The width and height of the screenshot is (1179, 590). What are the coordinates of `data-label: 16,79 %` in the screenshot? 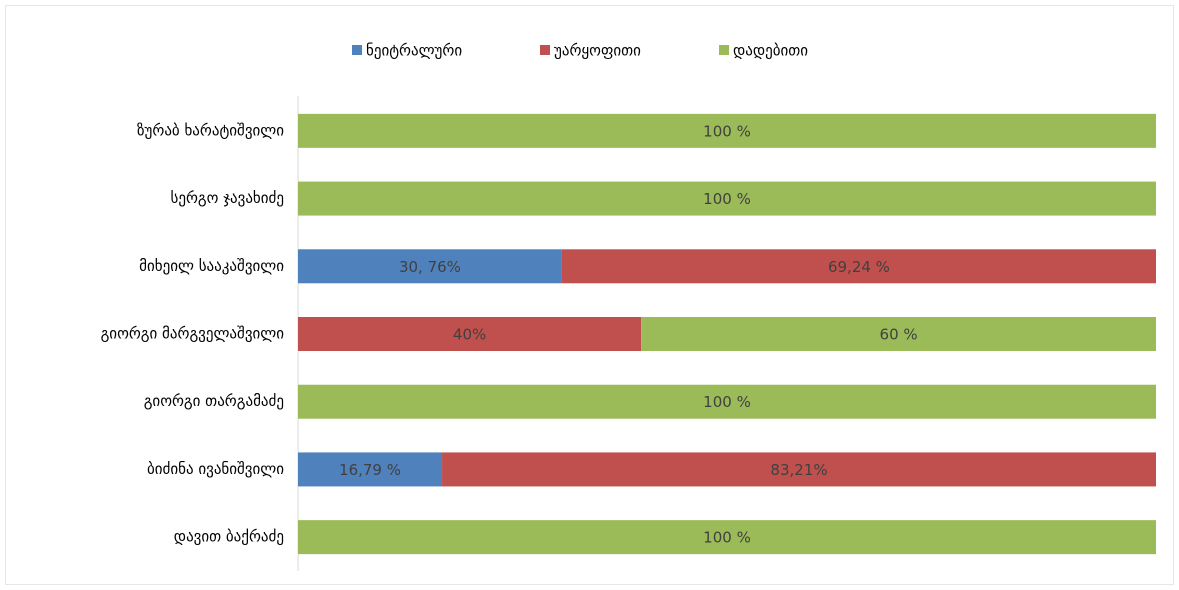 It's located at (370, 470).